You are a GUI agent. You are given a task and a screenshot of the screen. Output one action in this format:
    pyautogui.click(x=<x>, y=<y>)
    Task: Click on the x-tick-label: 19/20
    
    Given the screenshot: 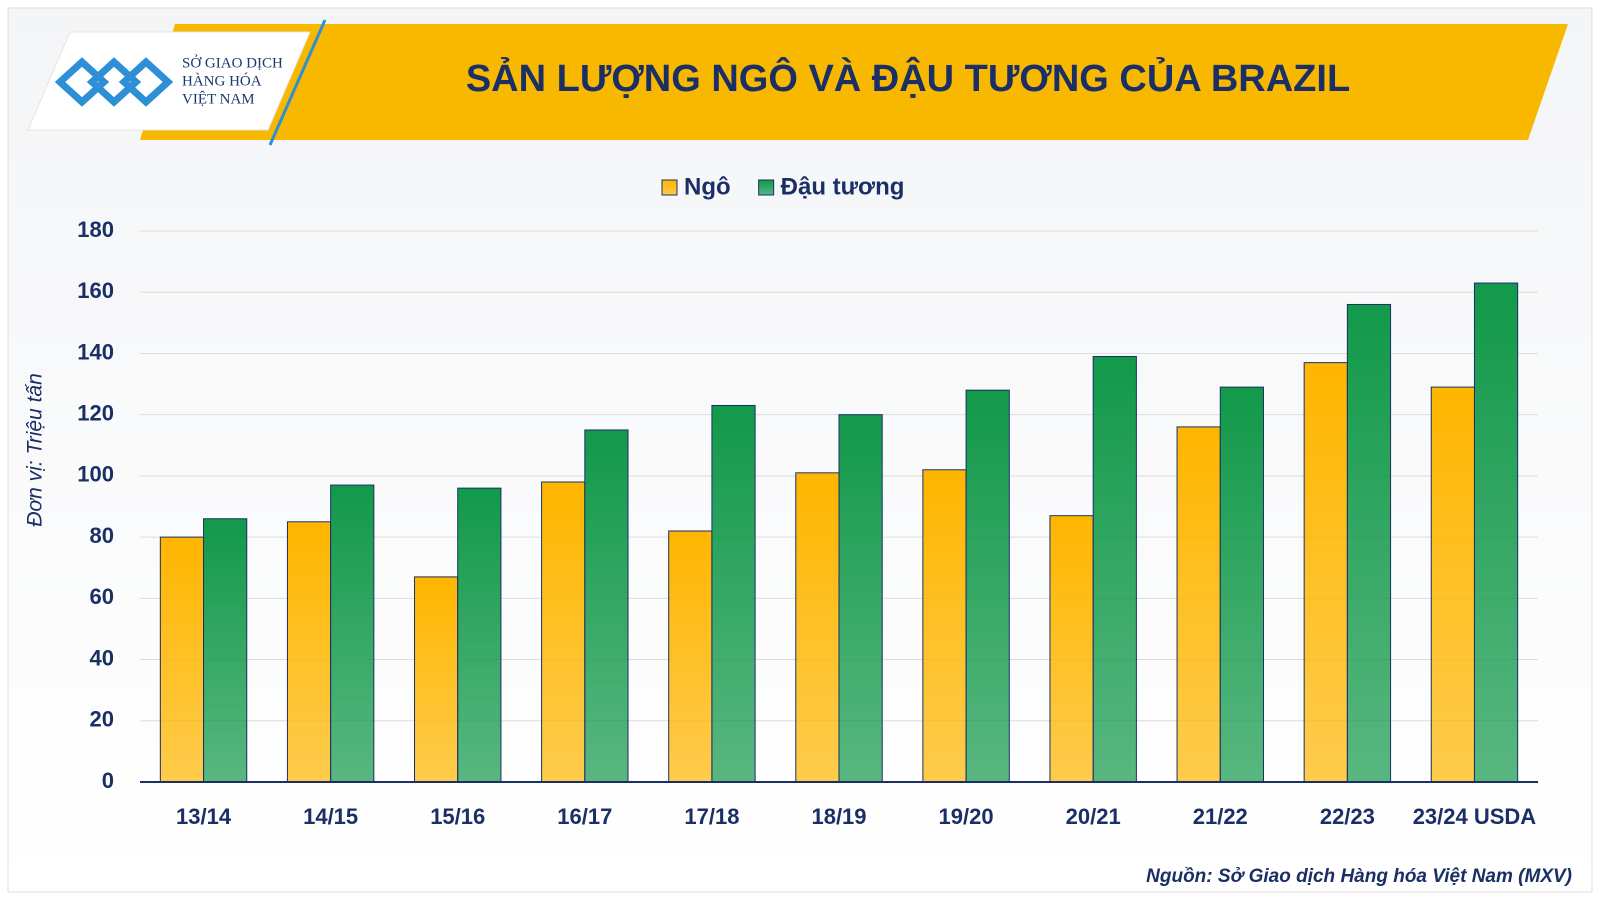 What is the action you would take?
    pyautogui.click(x=966, y=816)
    